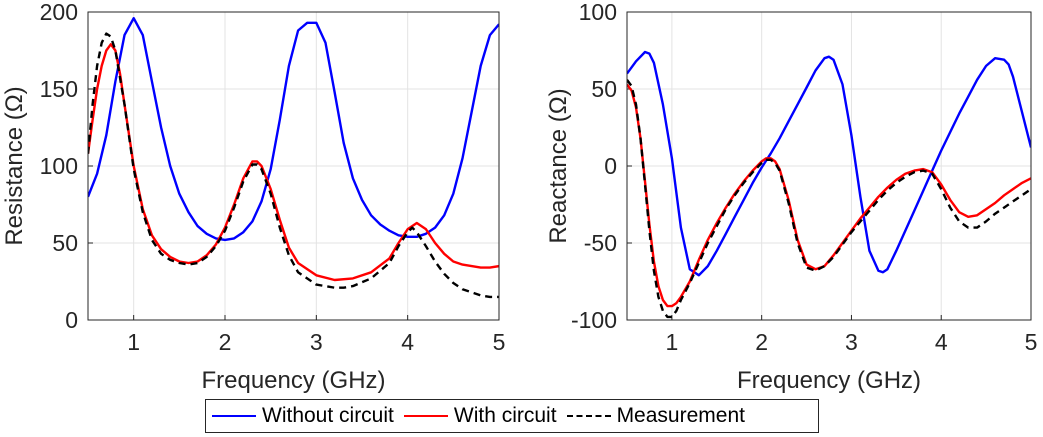 The image size is (1043, 437). What do you see at coordinates (133, 342) in the screenshot?
I see `resistance-x-tick-label: 1` at bounding box center [133, 342].